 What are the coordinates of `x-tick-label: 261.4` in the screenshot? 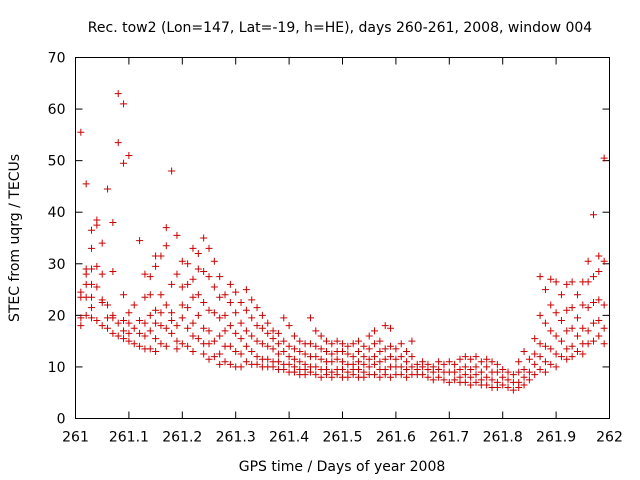 It's located at (289, 438).